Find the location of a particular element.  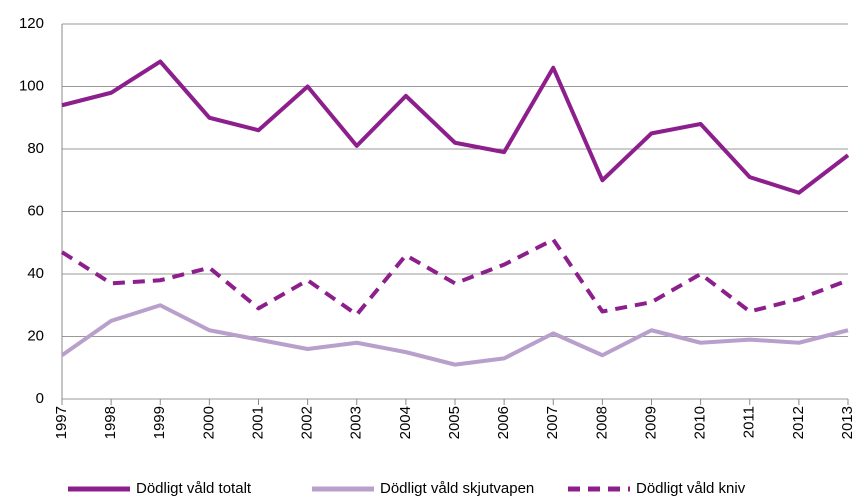

legend-label: Dödligt våld kniv is located at coordinates (691, 488).